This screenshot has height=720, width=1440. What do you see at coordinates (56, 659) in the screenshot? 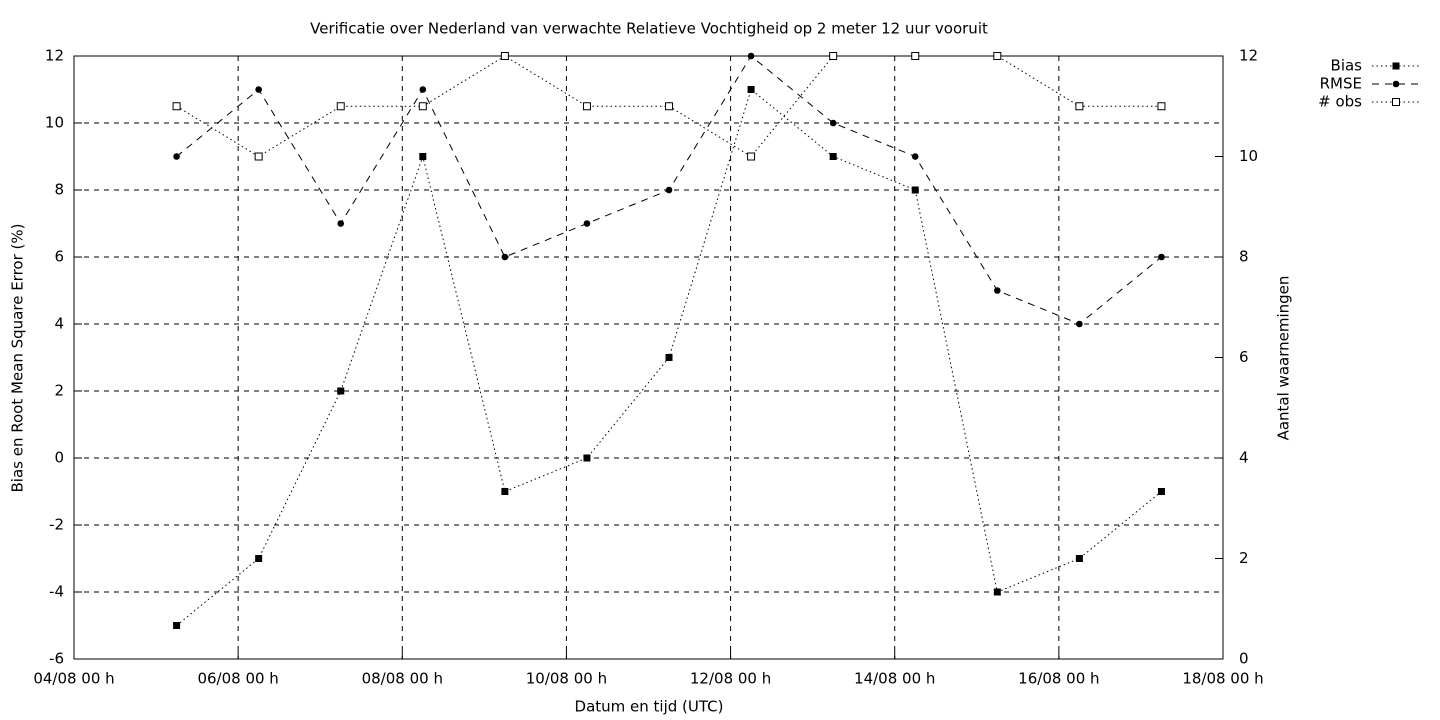
I see `y-tick-label: -6` at bounding box center [56, 659].